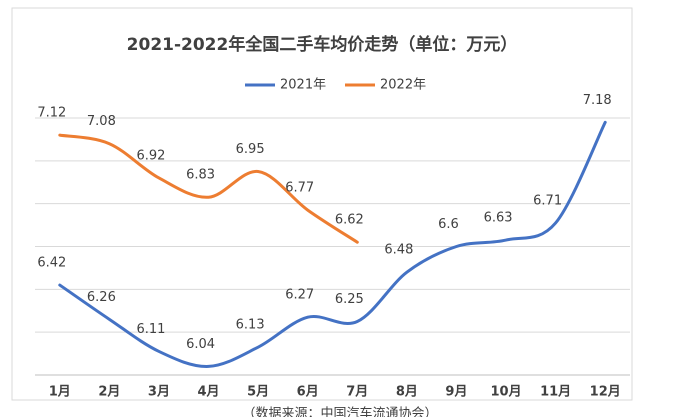  I want to click on data-label: 6.63, so click(498, 218).